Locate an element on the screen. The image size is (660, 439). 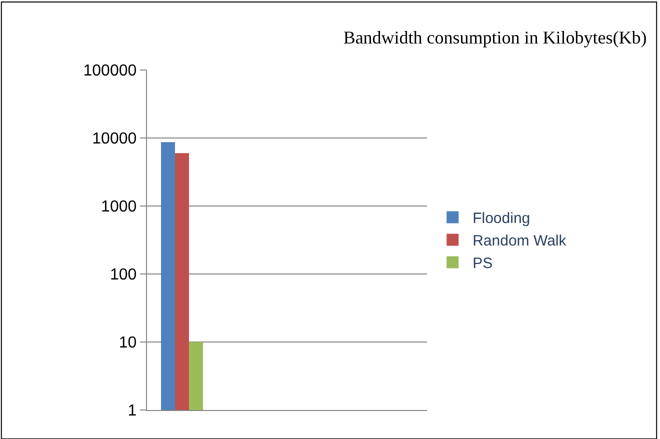
legend-label: Flooding is located at coordinates (501, 219).